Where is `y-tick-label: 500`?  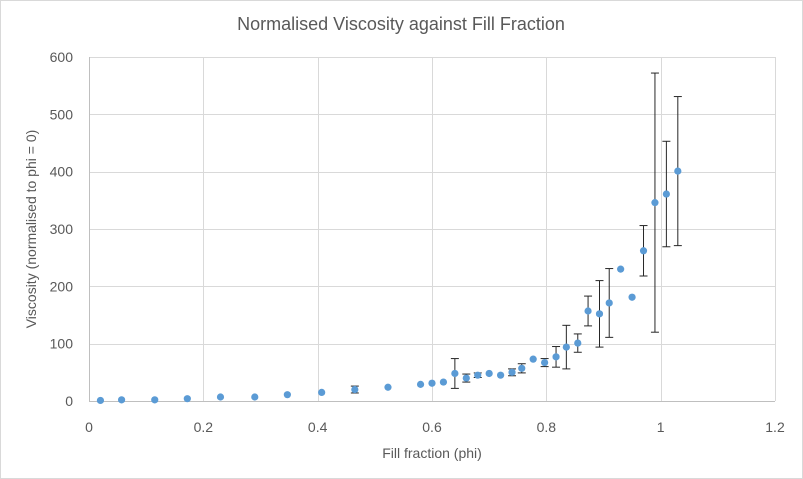
y-tick-label: 500 is located at coordinates (62, 114).